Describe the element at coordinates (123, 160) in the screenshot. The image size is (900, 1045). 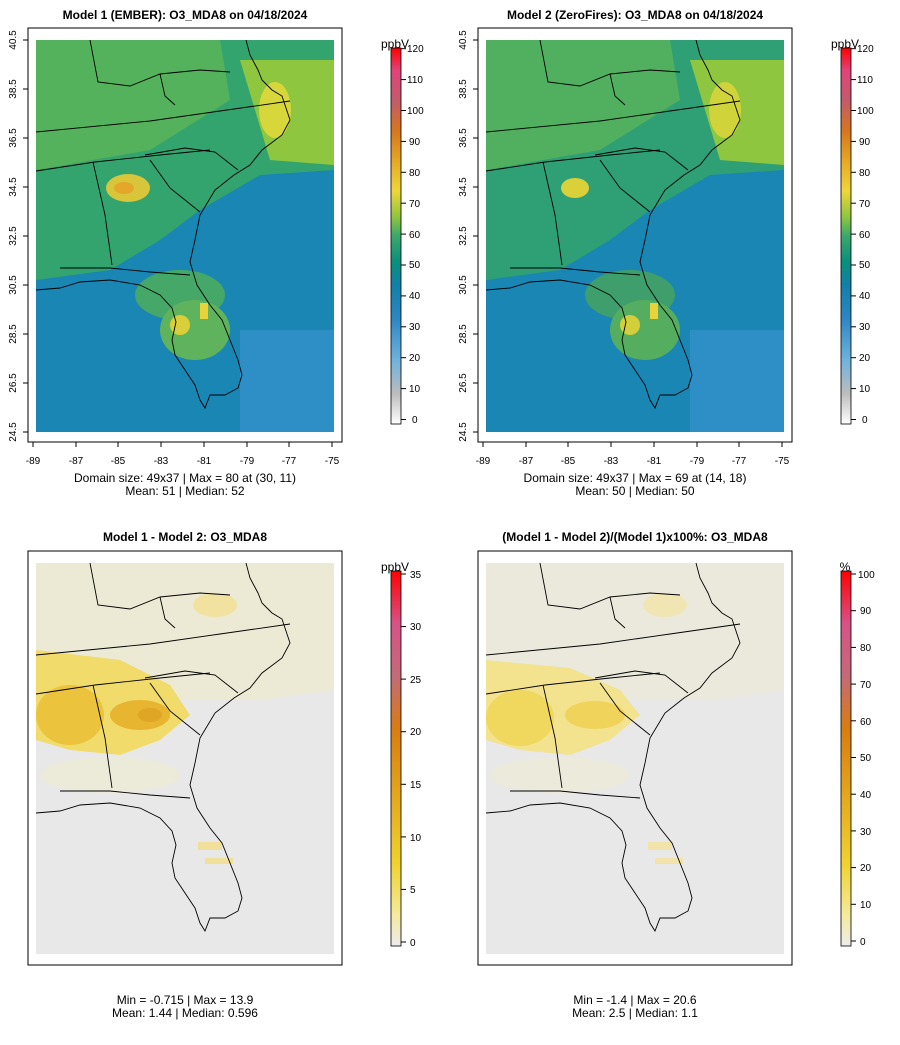
I see `boundary-tn-ga` at that location.